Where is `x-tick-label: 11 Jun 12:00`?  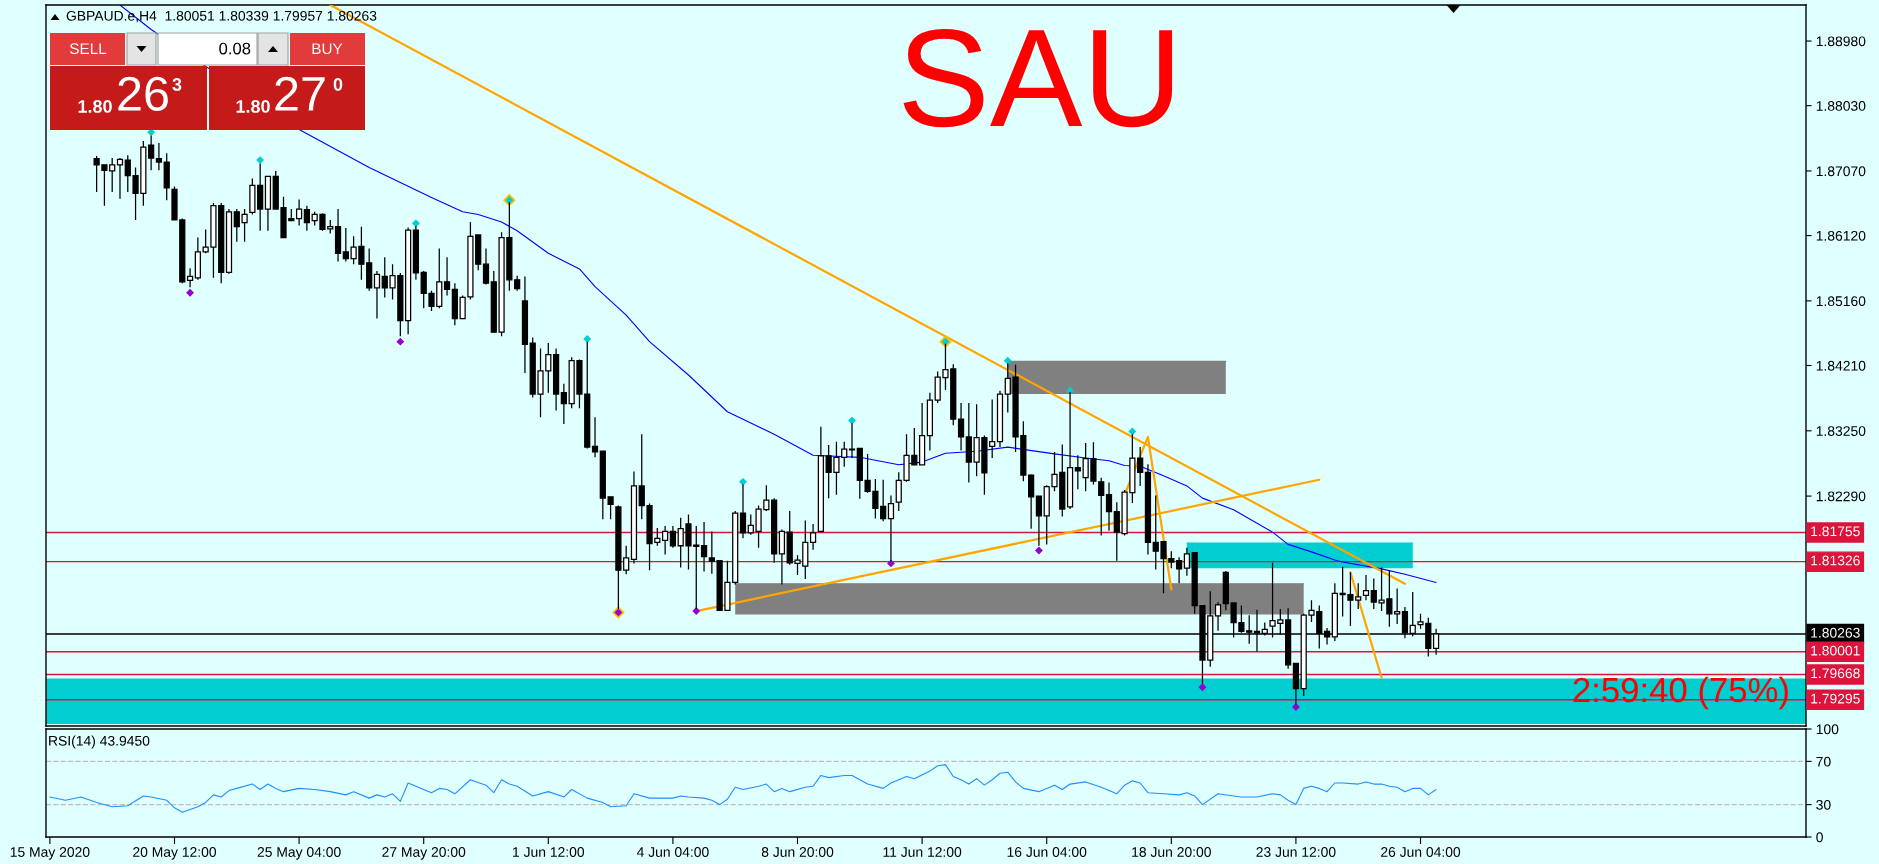 x-tick-label: 11 Jun 12:00 is located at coordinates (922, 852).